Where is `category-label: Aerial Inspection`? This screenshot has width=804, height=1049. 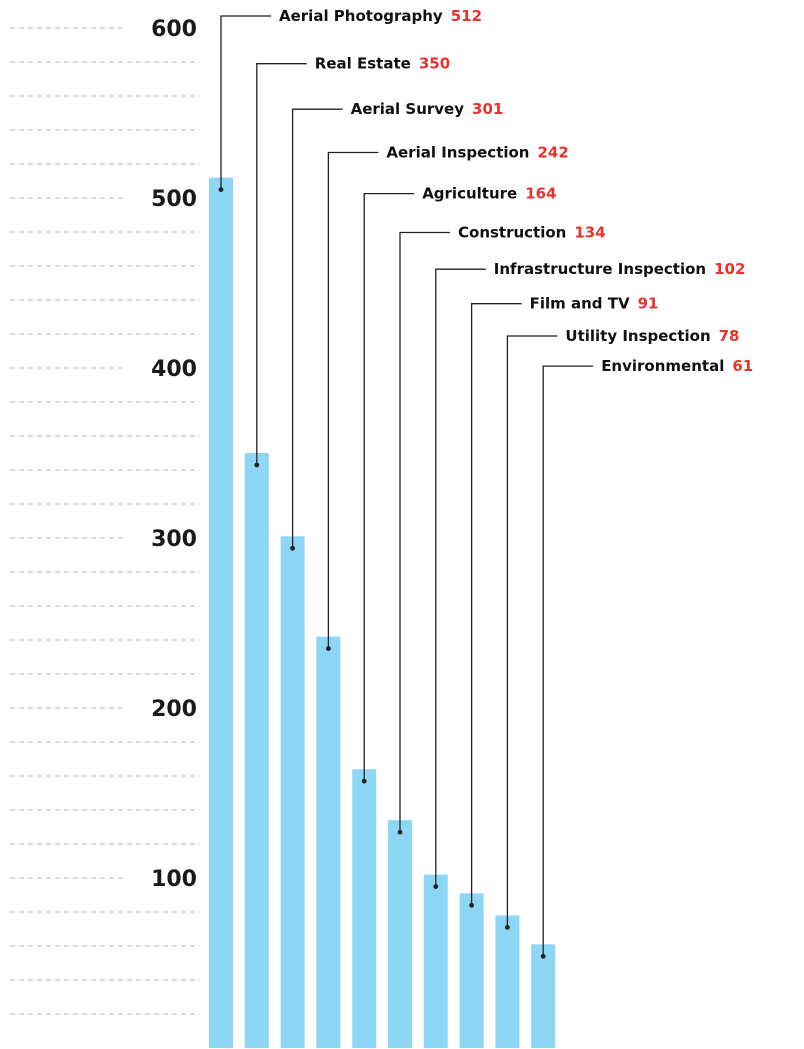
category-label: Aerial Inspection is located at coordinates (457, 153).